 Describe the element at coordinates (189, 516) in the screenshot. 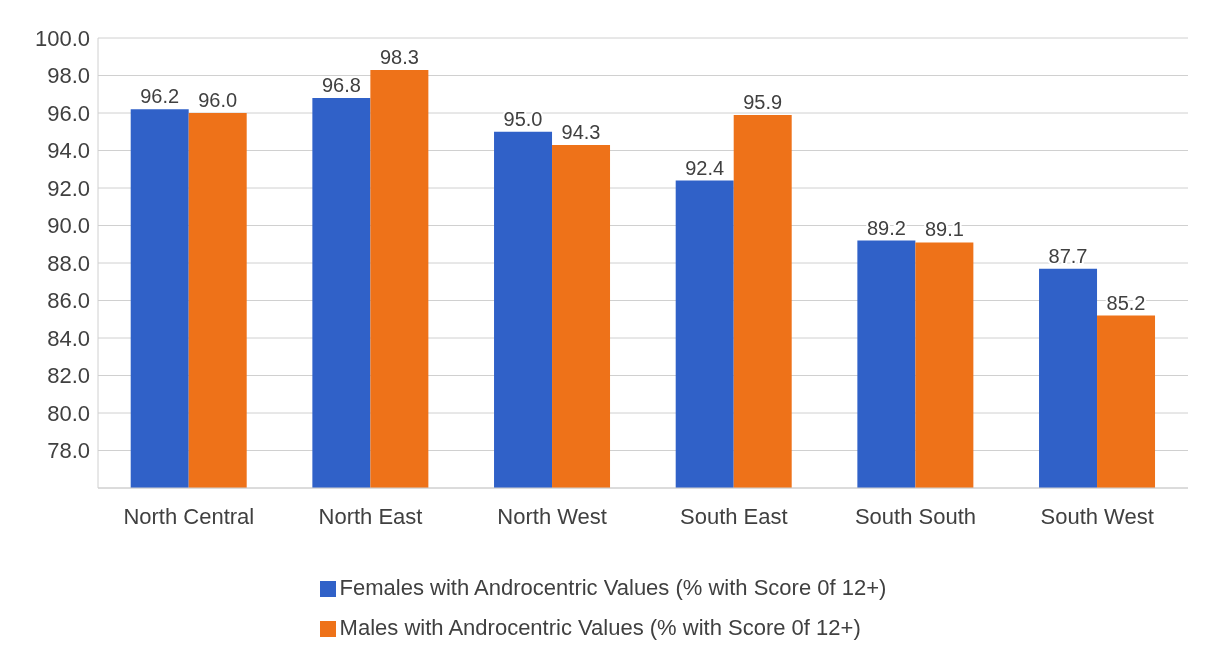

I see `x-tick-label: North Central` at that location.